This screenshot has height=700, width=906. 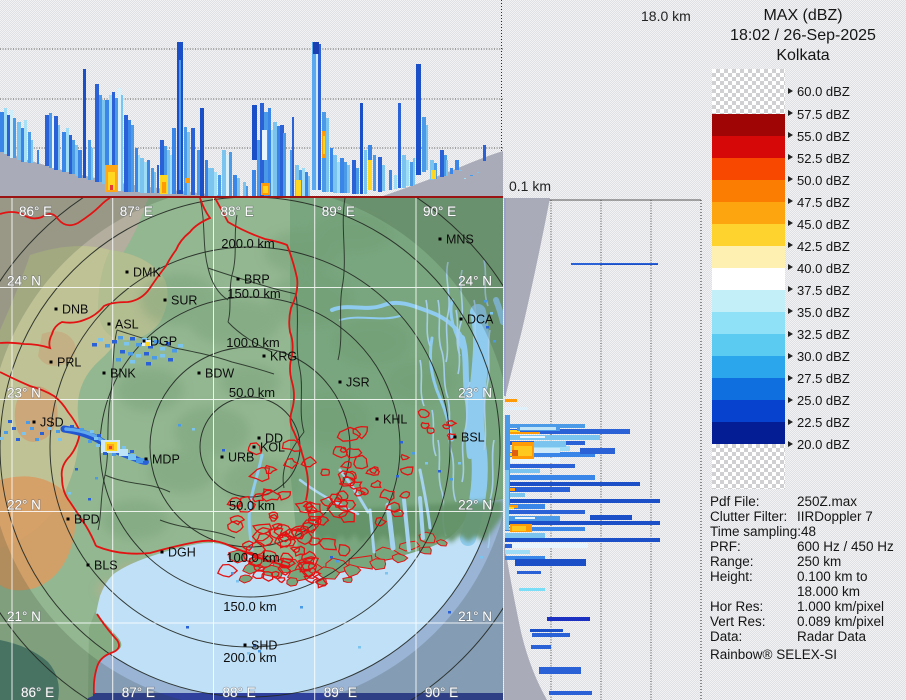 I want to click on svg-text: BLS, so click(x=106, y=566).